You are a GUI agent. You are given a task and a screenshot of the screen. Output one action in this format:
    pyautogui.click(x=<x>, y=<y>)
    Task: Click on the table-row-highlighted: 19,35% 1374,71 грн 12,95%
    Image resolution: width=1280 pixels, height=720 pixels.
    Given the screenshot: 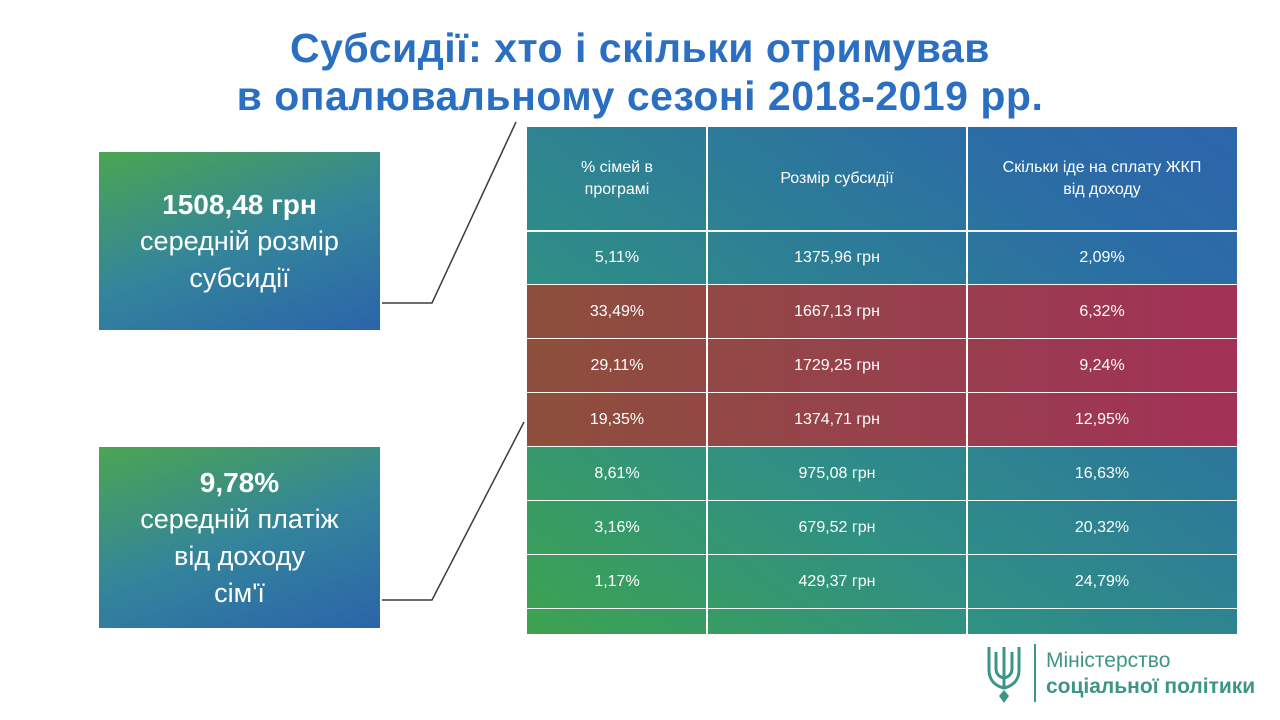 What is the action you would take?
    pyautogui.click(x=882, y=419)
    